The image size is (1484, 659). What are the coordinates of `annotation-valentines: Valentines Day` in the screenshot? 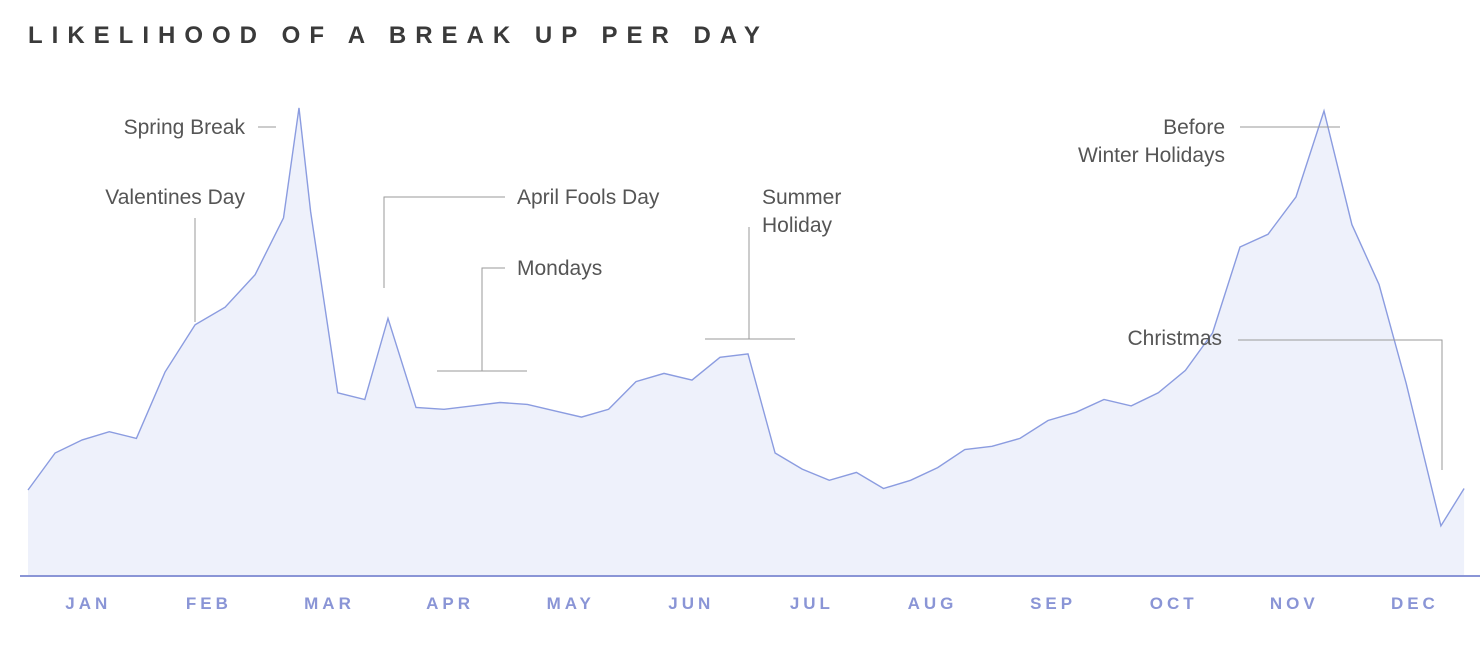 It's located at (175, 197).